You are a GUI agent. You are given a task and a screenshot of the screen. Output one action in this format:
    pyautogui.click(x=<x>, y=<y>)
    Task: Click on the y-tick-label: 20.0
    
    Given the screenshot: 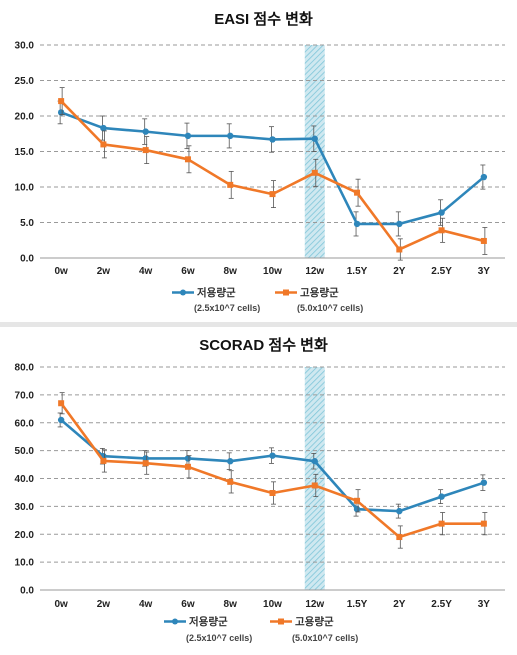 What is the action you would take?
    pyautogui.click(x=25, y=117)
    